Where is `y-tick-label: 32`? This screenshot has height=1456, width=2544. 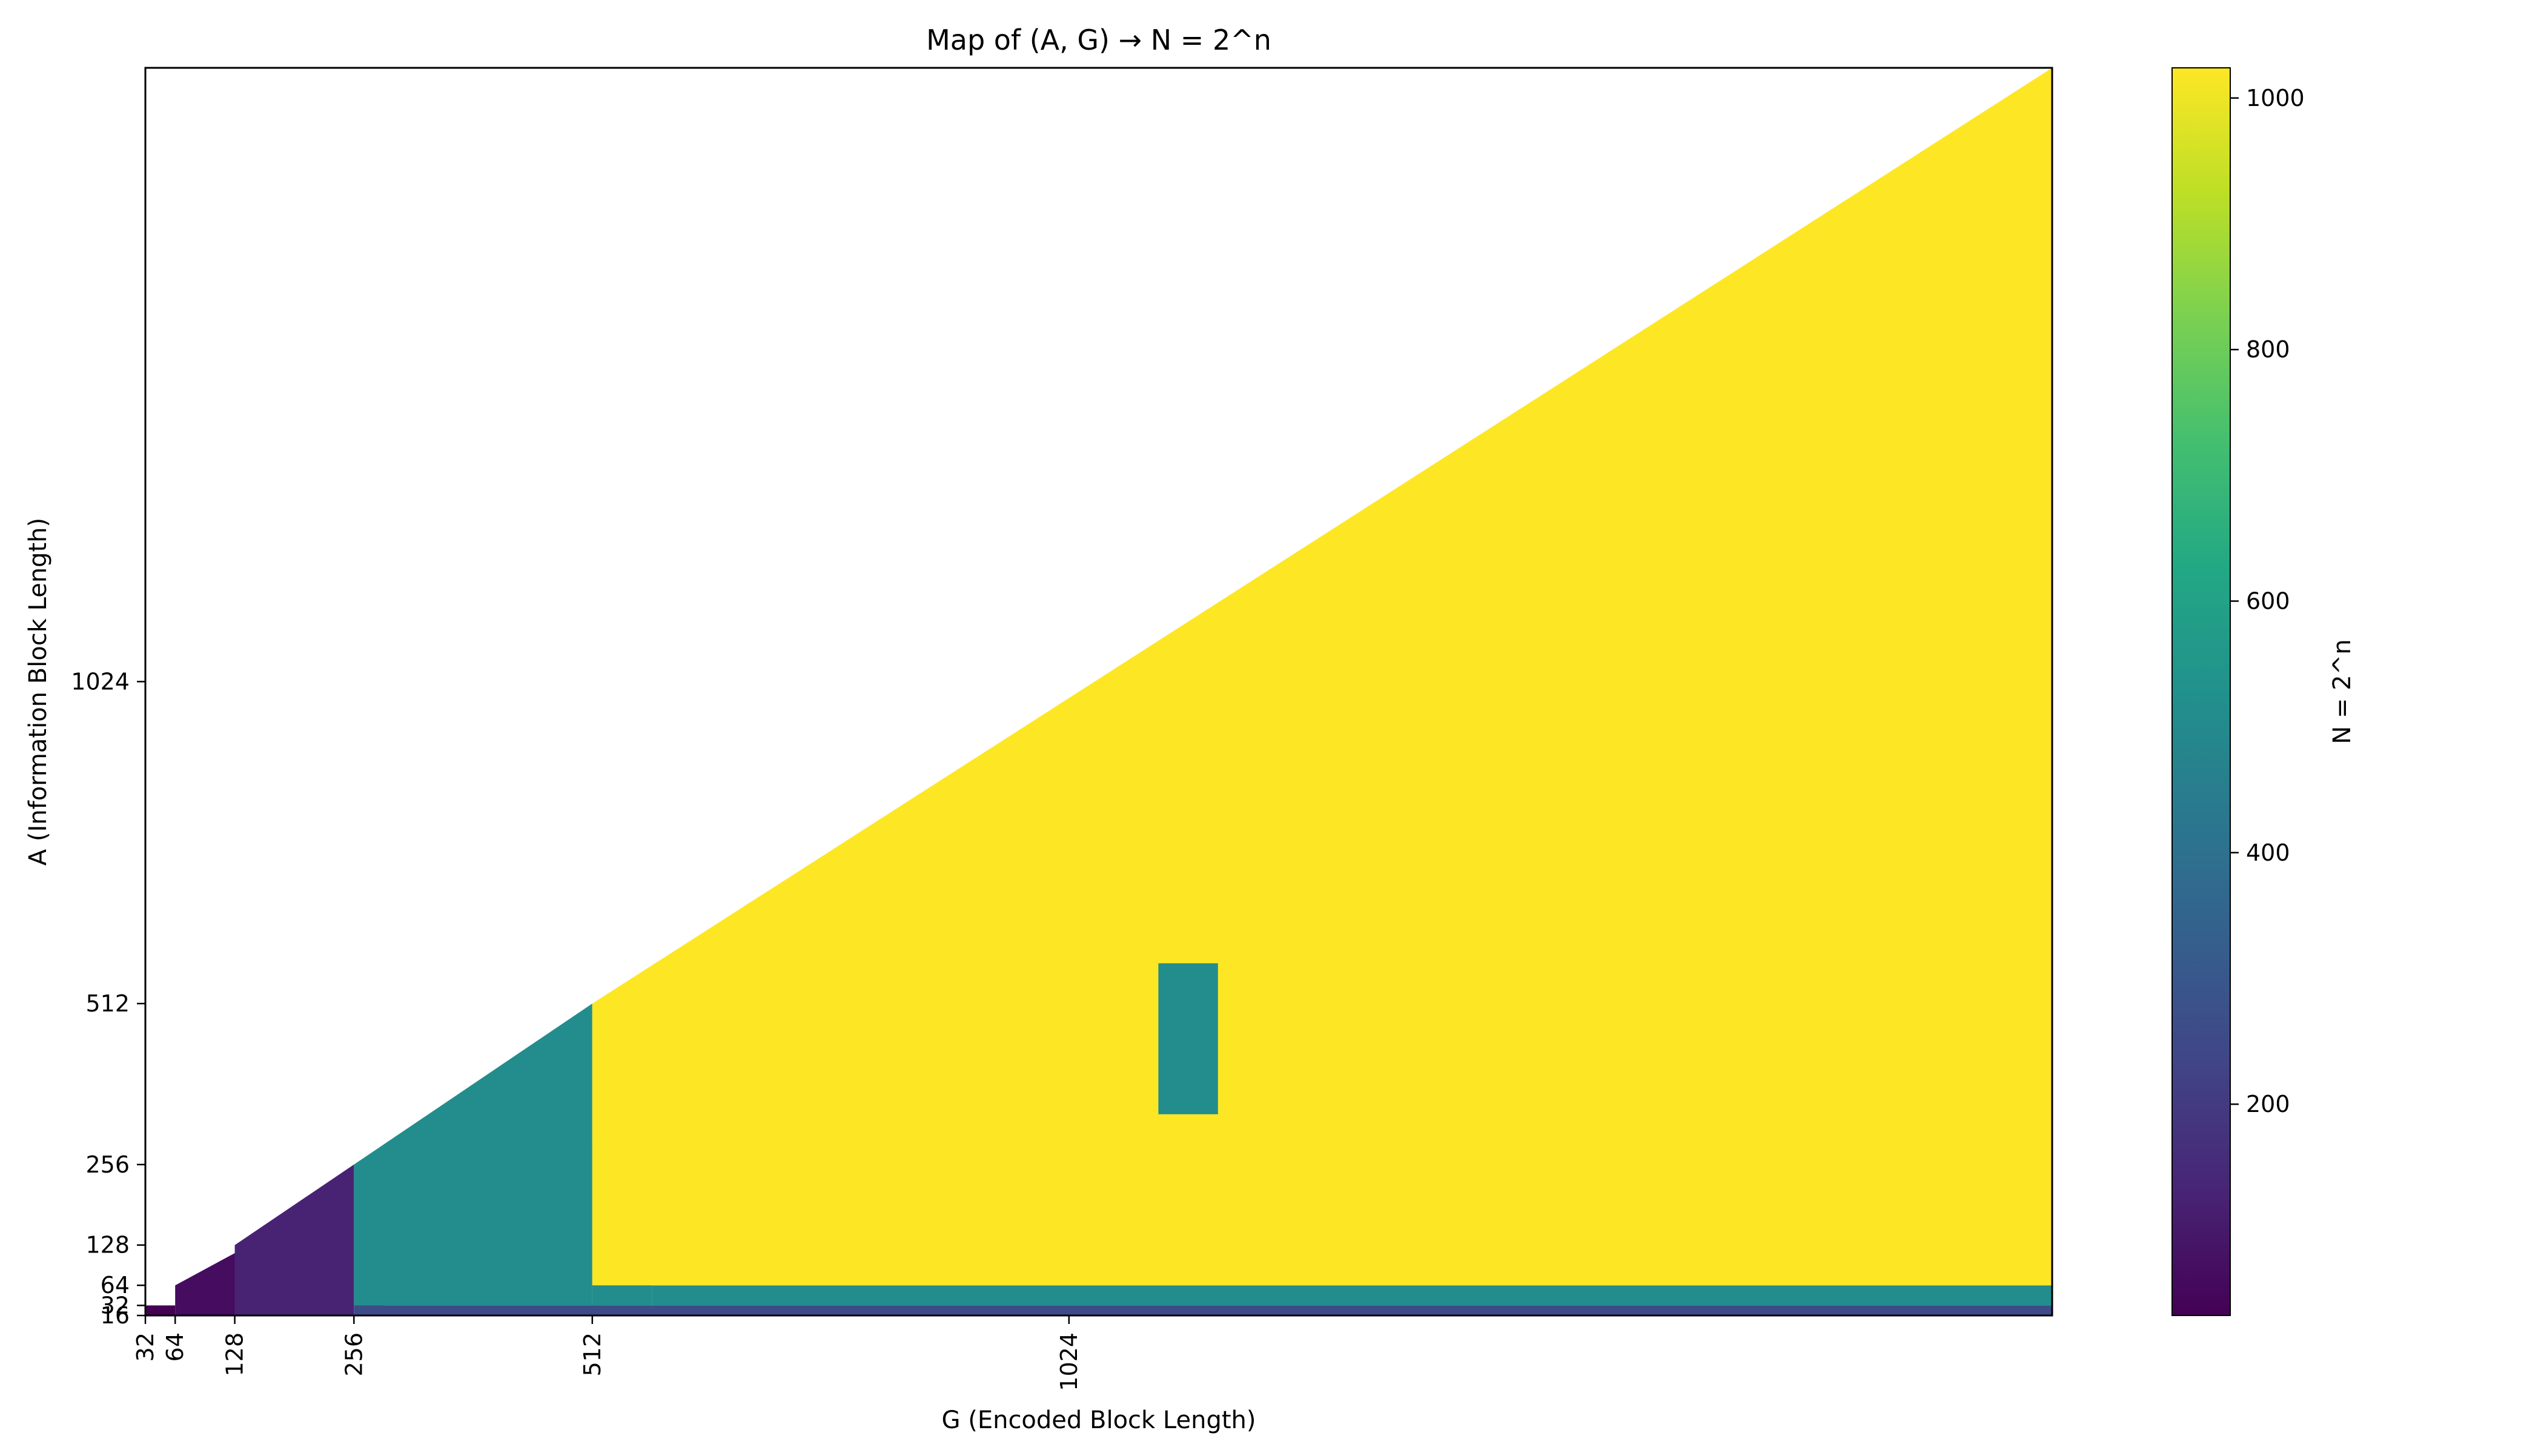
y-tick-label: 32 is located at coordinates (116, 1305).